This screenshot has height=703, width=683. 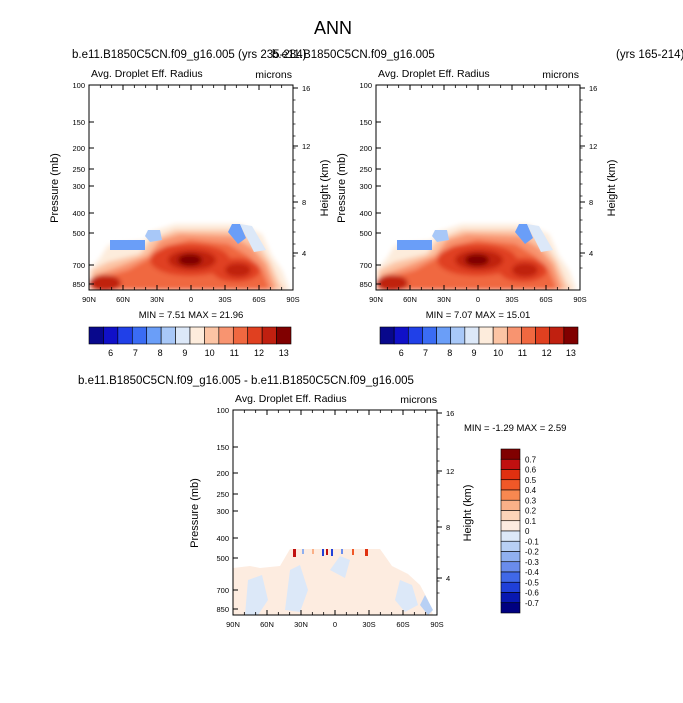 I want to click on panel-diff-units: microns, so click(x=418, y=400).